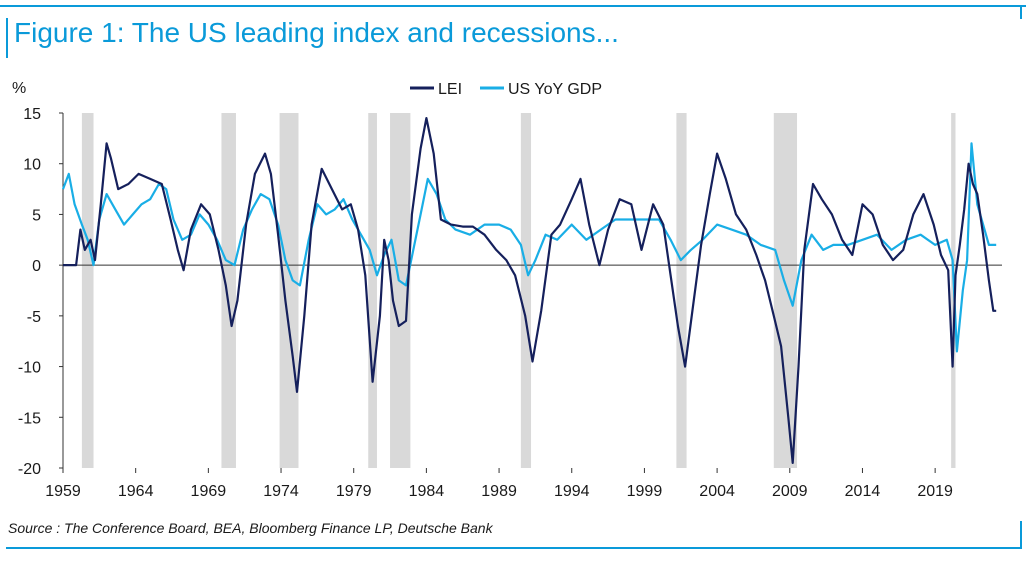 This screenshot has height=562, width=1026. Describe the element at coordinates (281, 491) in the screenshot. I see `x-tick-label: 1974` at that location.